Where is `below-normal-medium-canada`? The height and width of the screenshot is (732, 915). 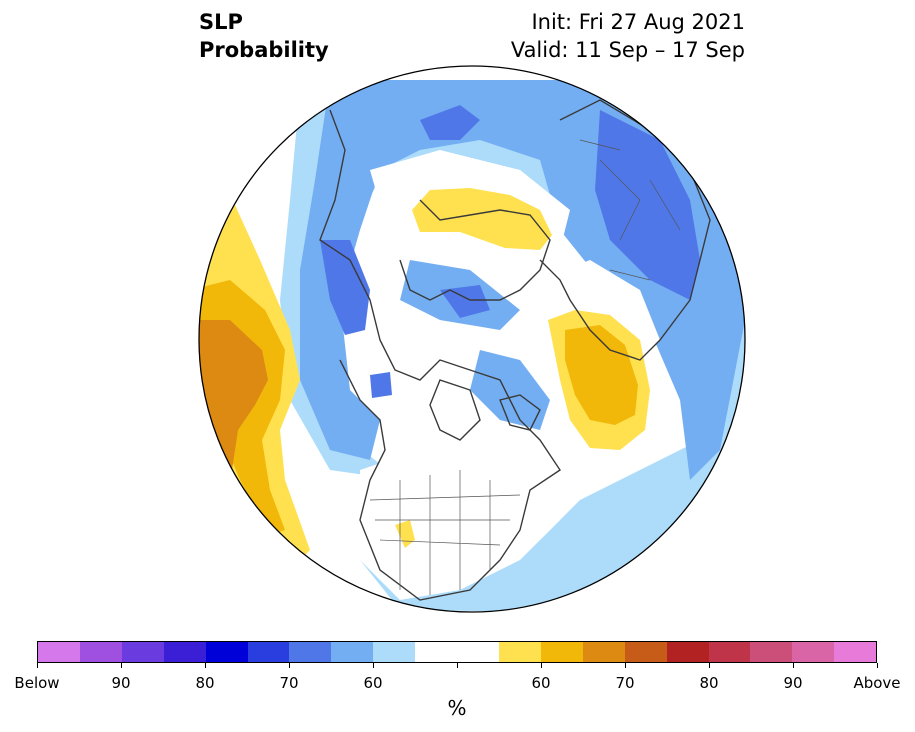
below-normal-medium-canada is located at coordinates (510, 390).